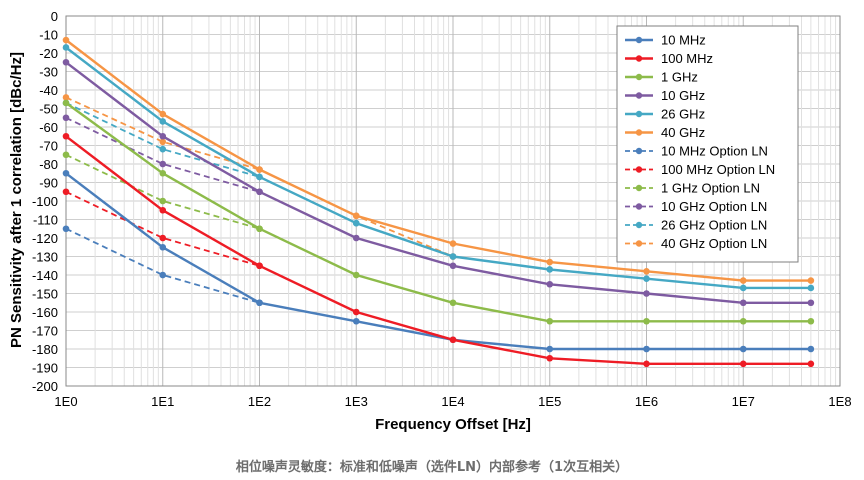 This screenshot has width=864, height=480. What do you see at coordinates (679, 77) in the screenshot?
I see `legend-entry: 1 GHz` at bounding box center [679, 77].